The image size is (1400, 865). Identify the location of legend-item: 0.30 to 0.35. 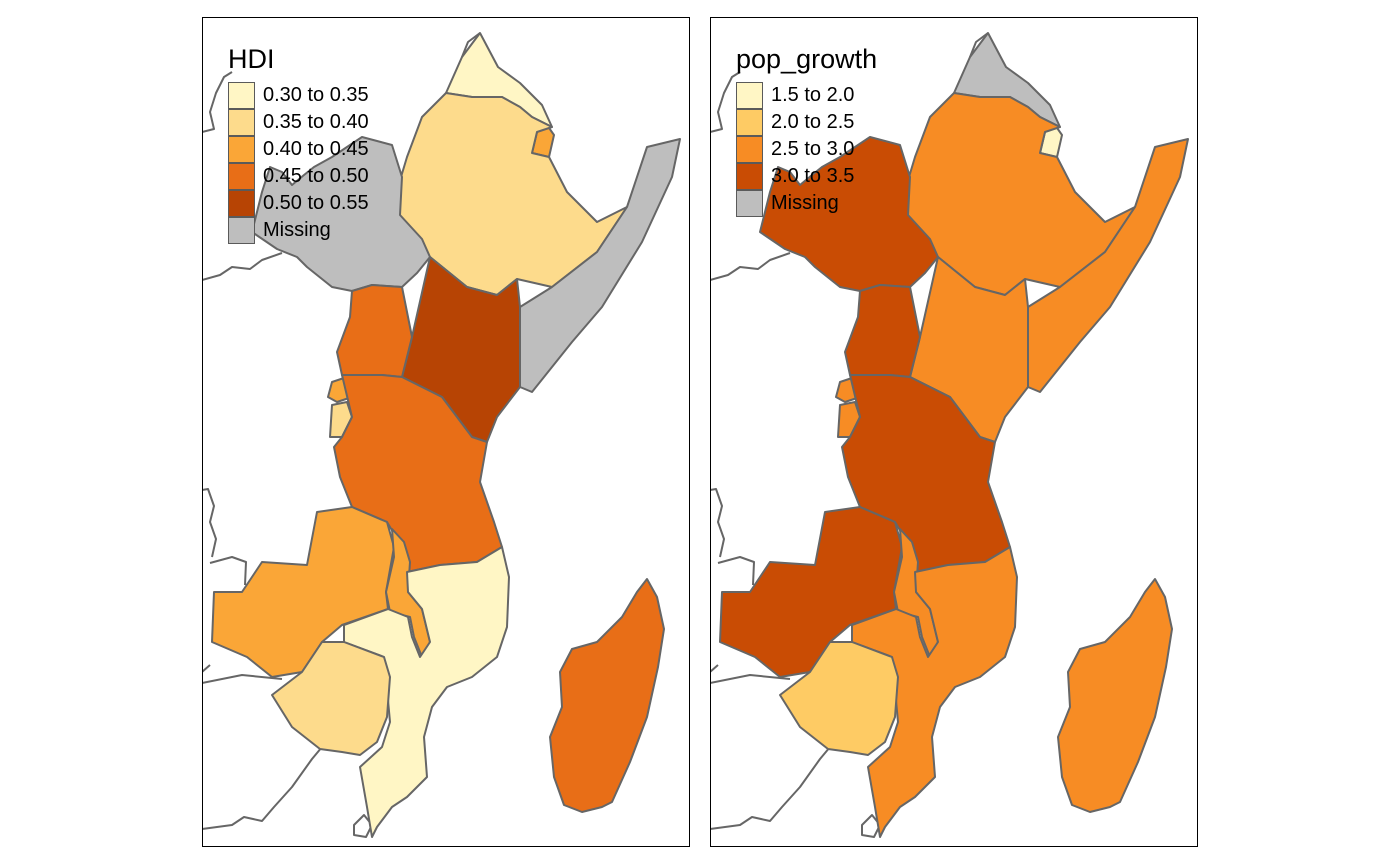
(298, 95).